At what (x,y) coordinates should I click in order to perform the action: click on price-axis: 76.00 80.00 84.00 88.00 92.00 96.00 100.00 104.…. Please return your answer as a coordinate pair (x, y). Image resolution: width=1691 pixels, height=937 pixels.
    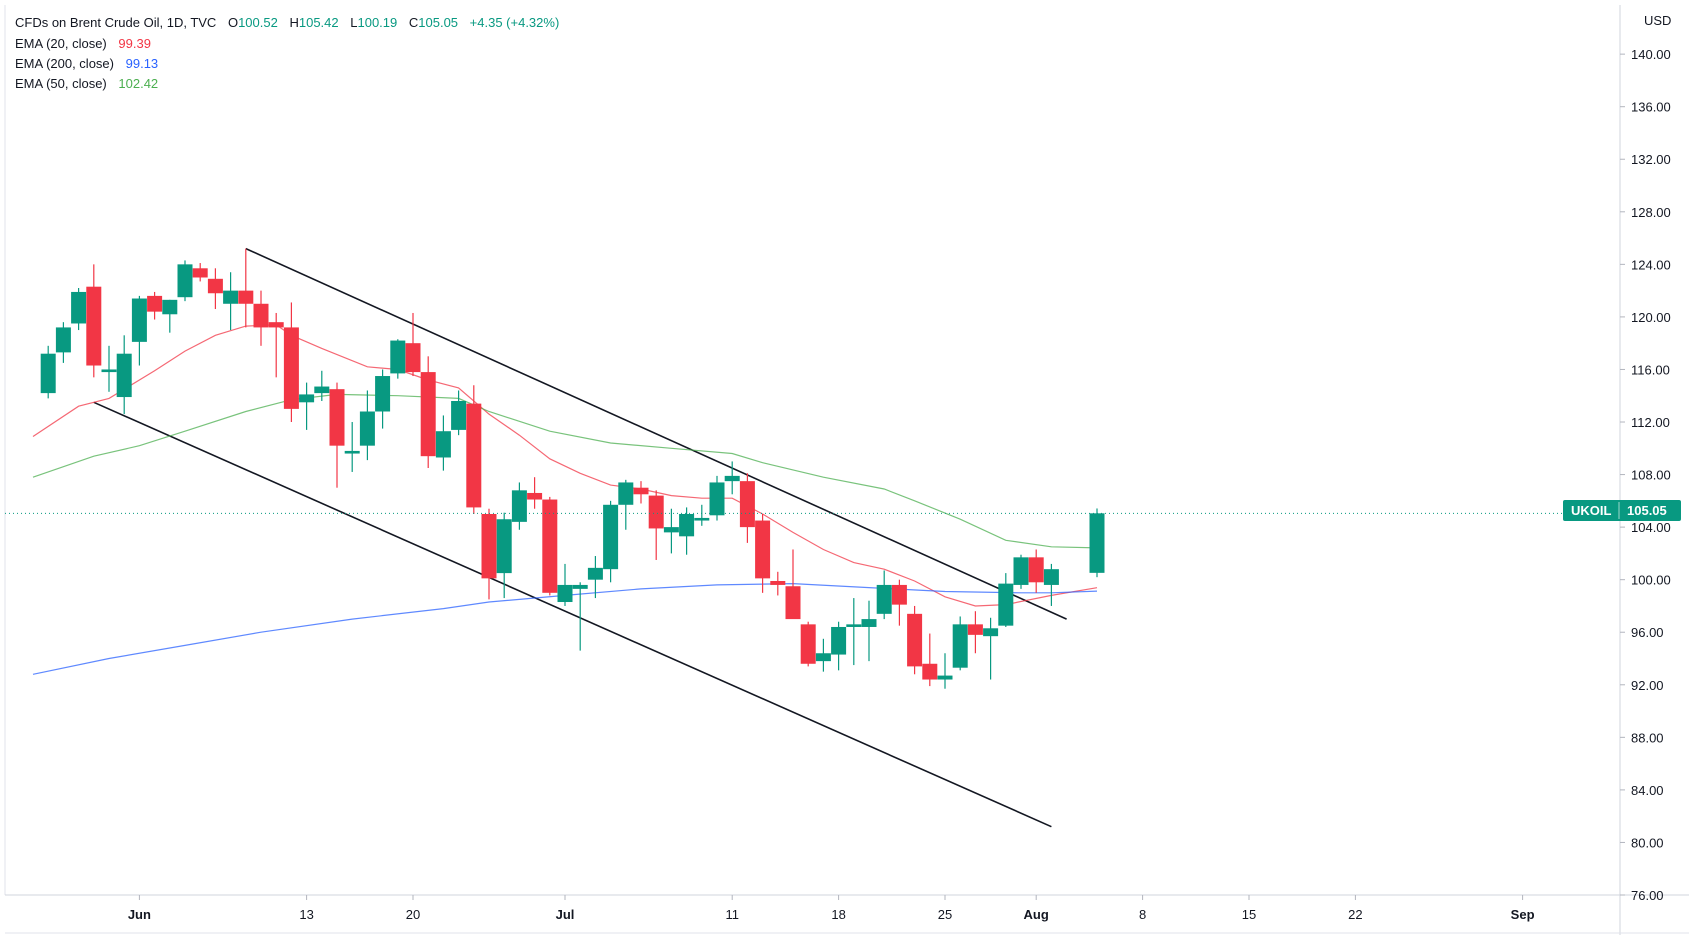
    Looking at the image, I should click on (1645, 475).